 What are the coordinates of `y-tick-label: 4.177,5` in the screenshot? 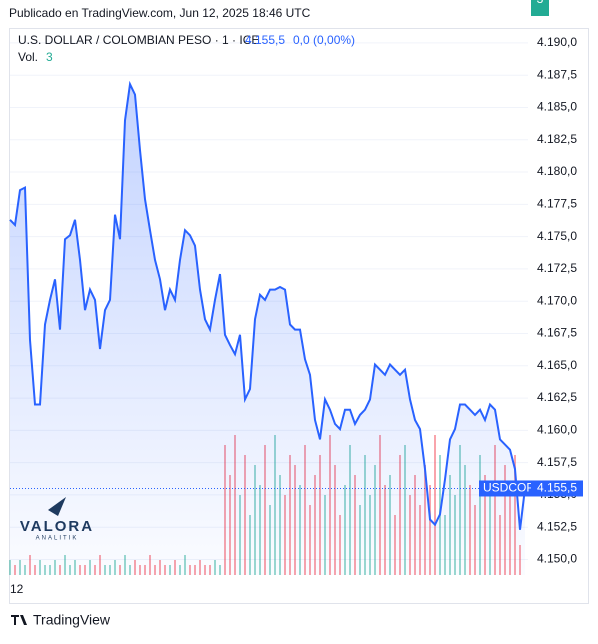 It's located at (557, 204).